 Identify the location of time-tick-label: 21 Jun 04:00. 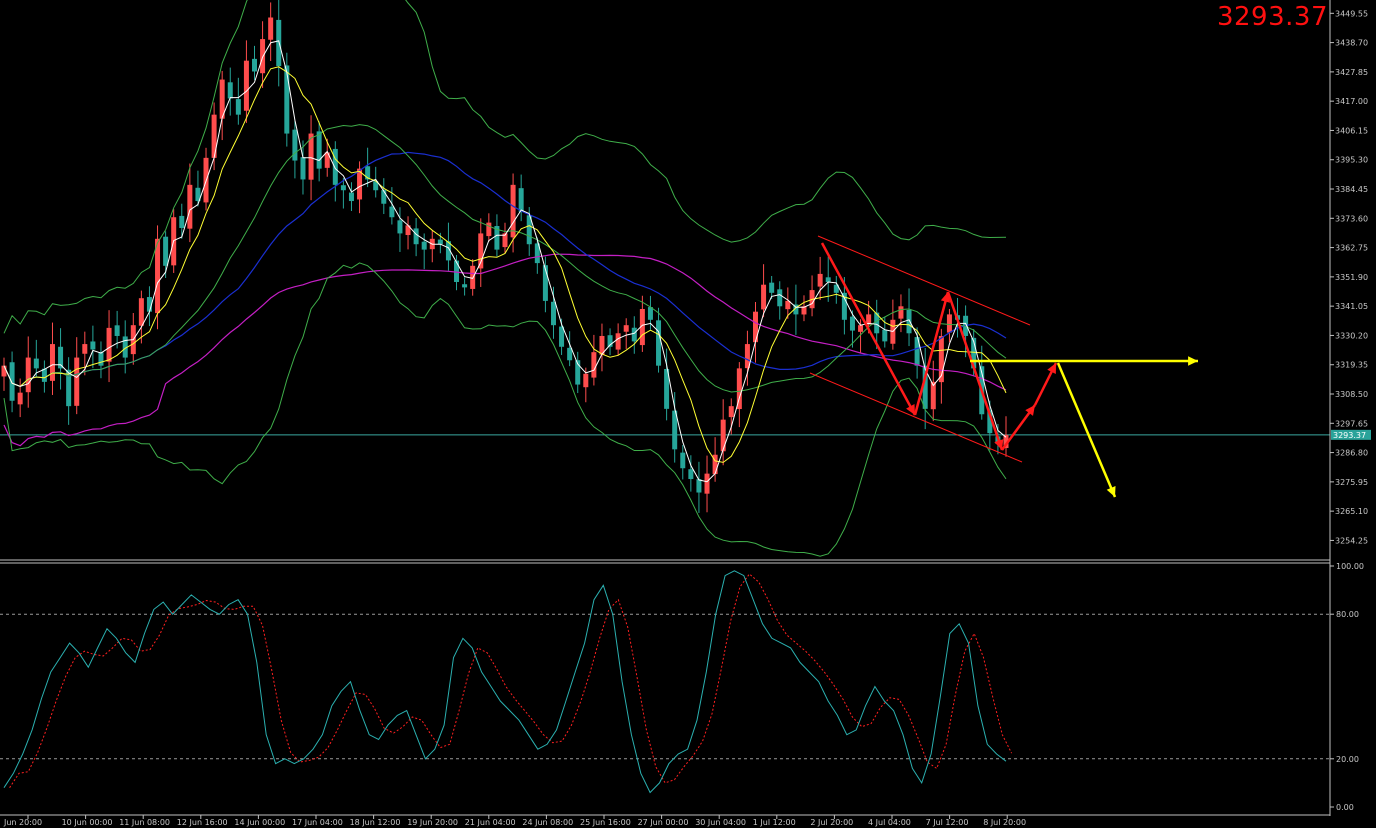
(490, 822).